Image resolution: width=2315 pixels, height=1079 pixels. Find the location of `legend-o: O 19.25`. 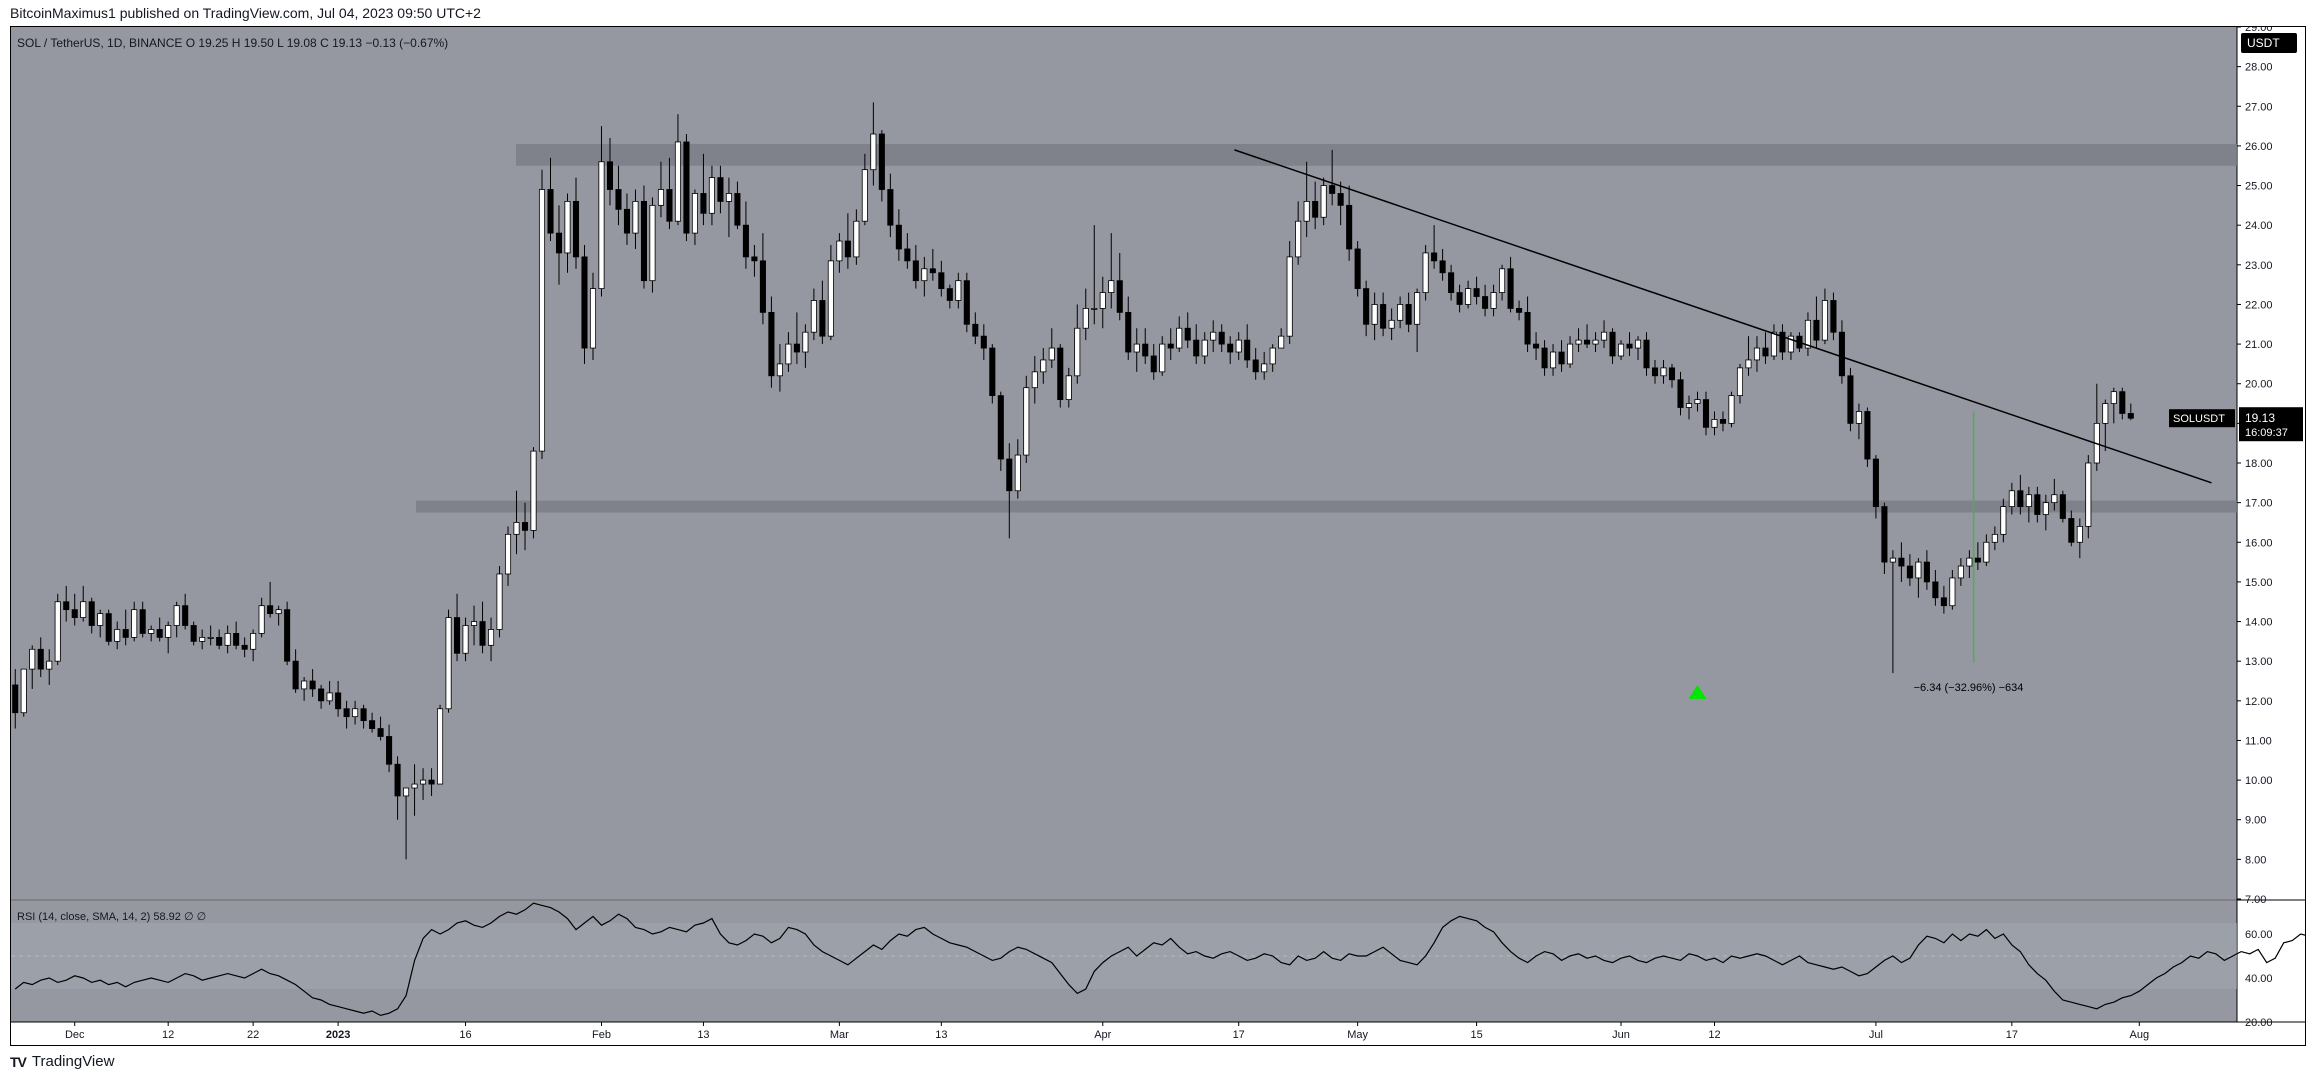

legend-o: O 19.25 is located at coordinates (209, 43).